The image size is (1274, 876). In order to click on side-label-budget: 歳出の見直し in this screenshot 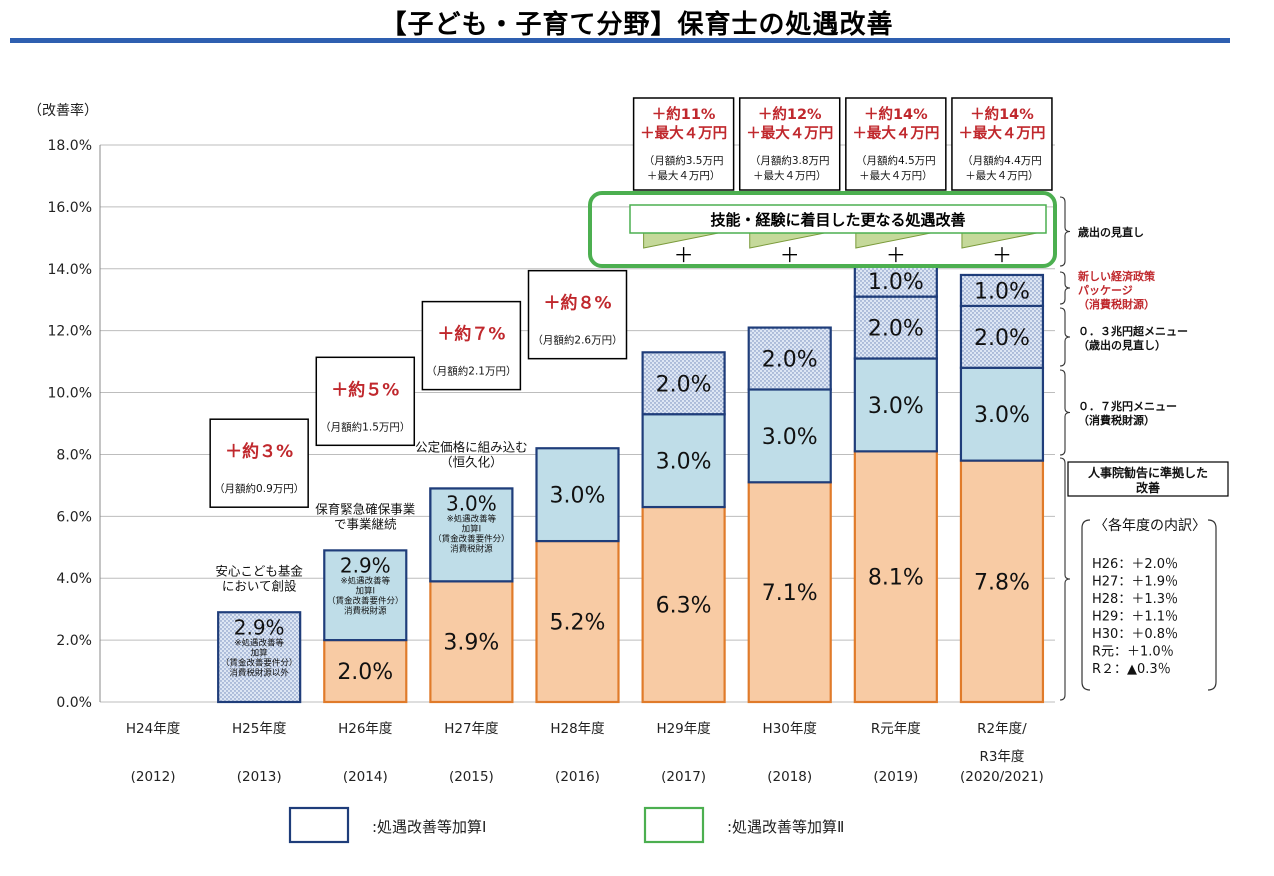, I will do `click(1111, 232)`.